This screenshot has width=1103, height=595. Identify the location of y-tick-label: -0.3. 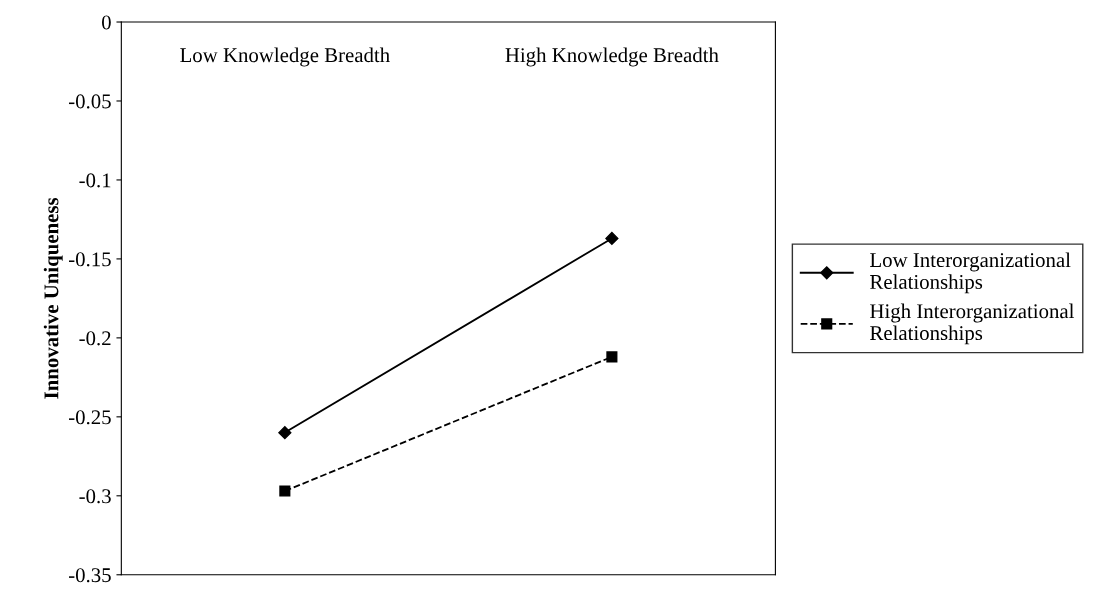
(95, 496).